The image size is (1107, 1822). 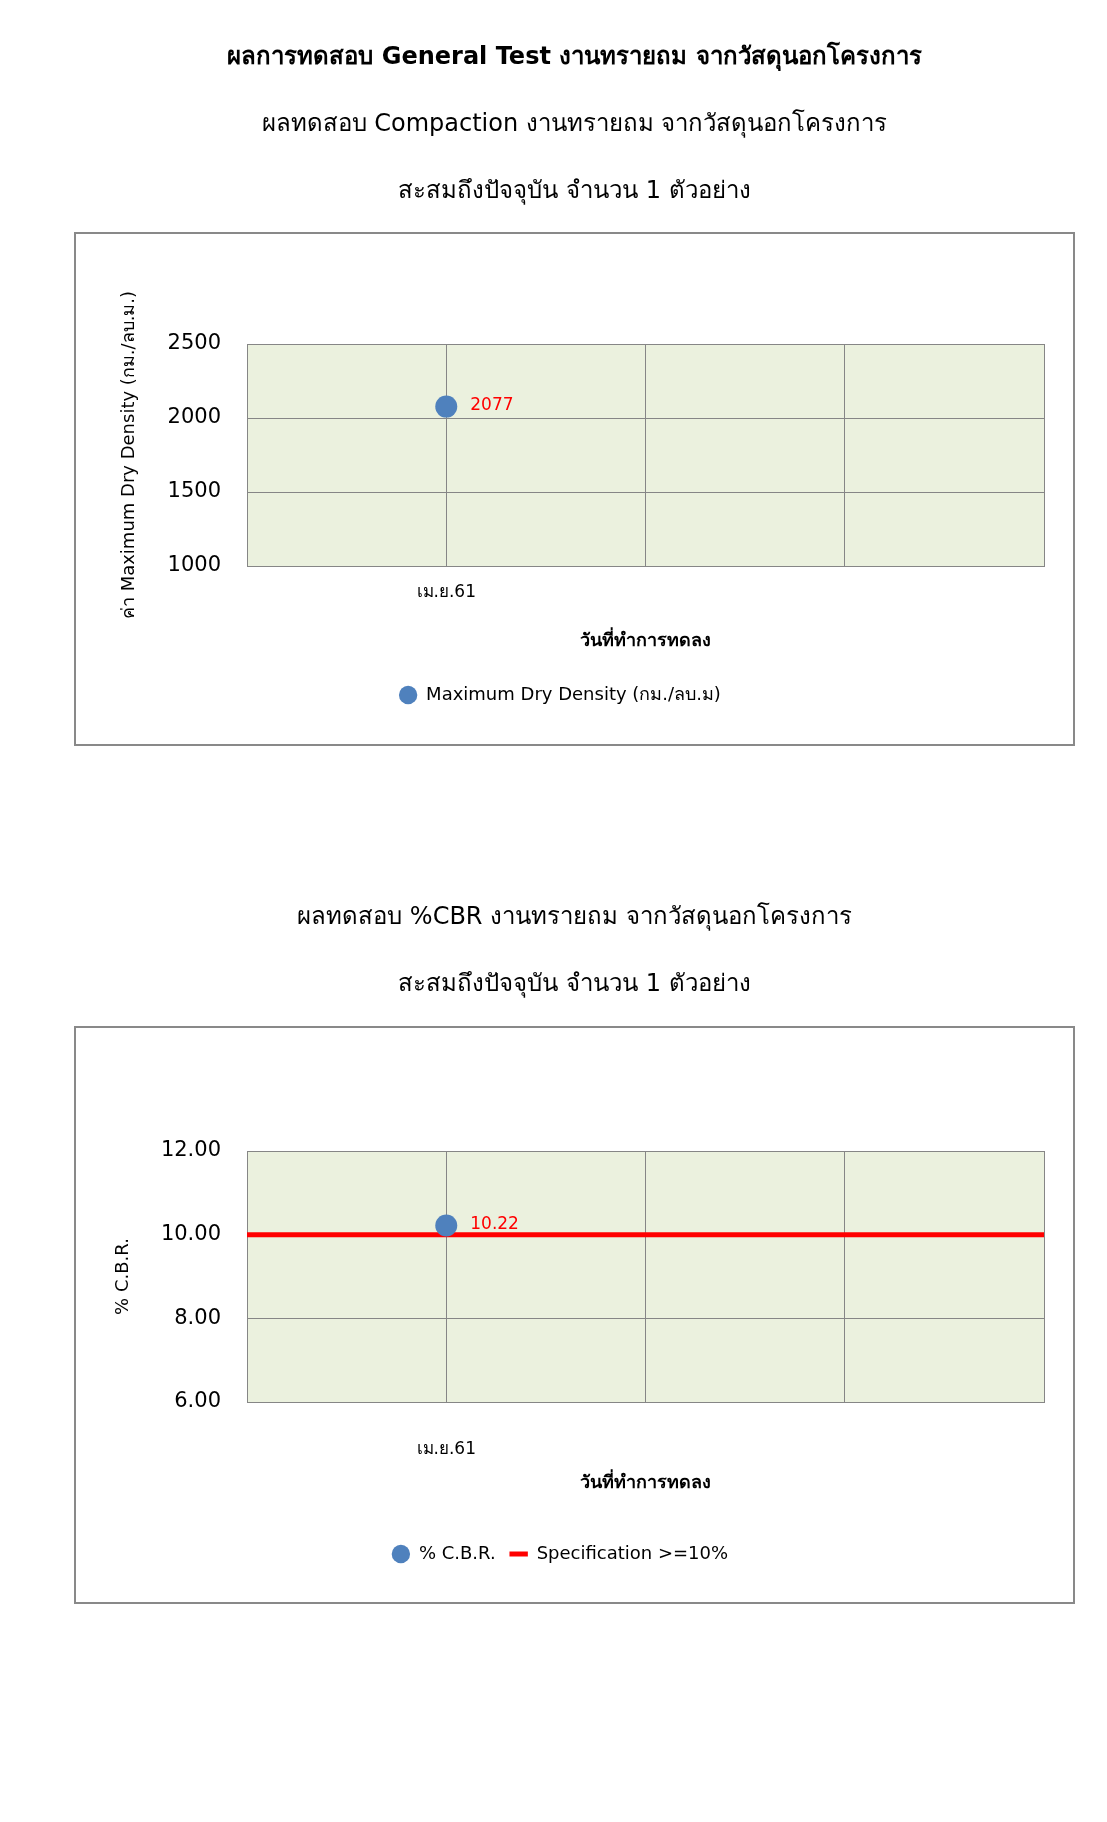 What do you see at coordinates (190, 1233) in the screenshot?
I see `y-tick-label: 10.00` at bounding box center [190, 1233].